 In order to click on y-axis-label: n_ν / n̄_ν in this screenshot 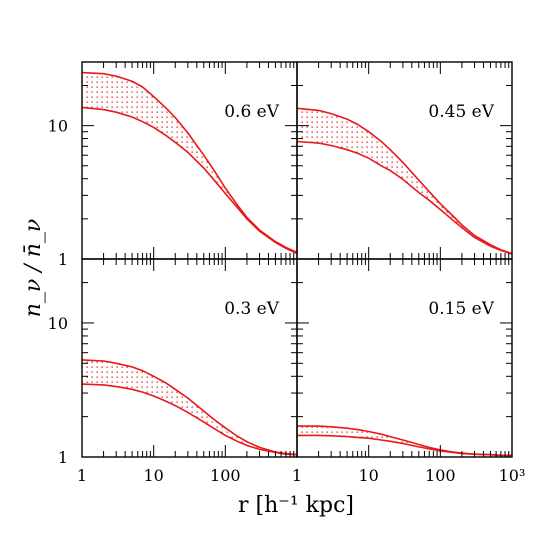, I will do `click(33, 268)`.